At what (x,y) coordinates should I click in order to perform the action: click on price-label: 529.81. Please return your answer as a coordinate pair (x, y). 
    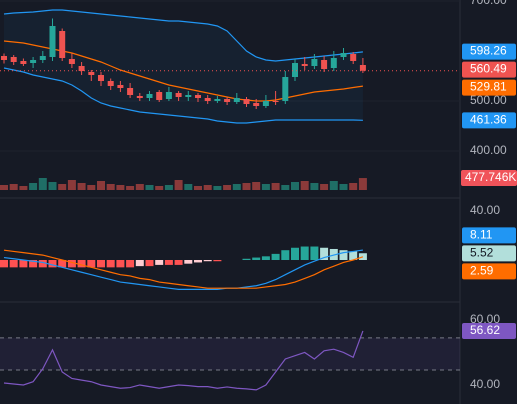
    Looking at the image, I should click on (488, 87).